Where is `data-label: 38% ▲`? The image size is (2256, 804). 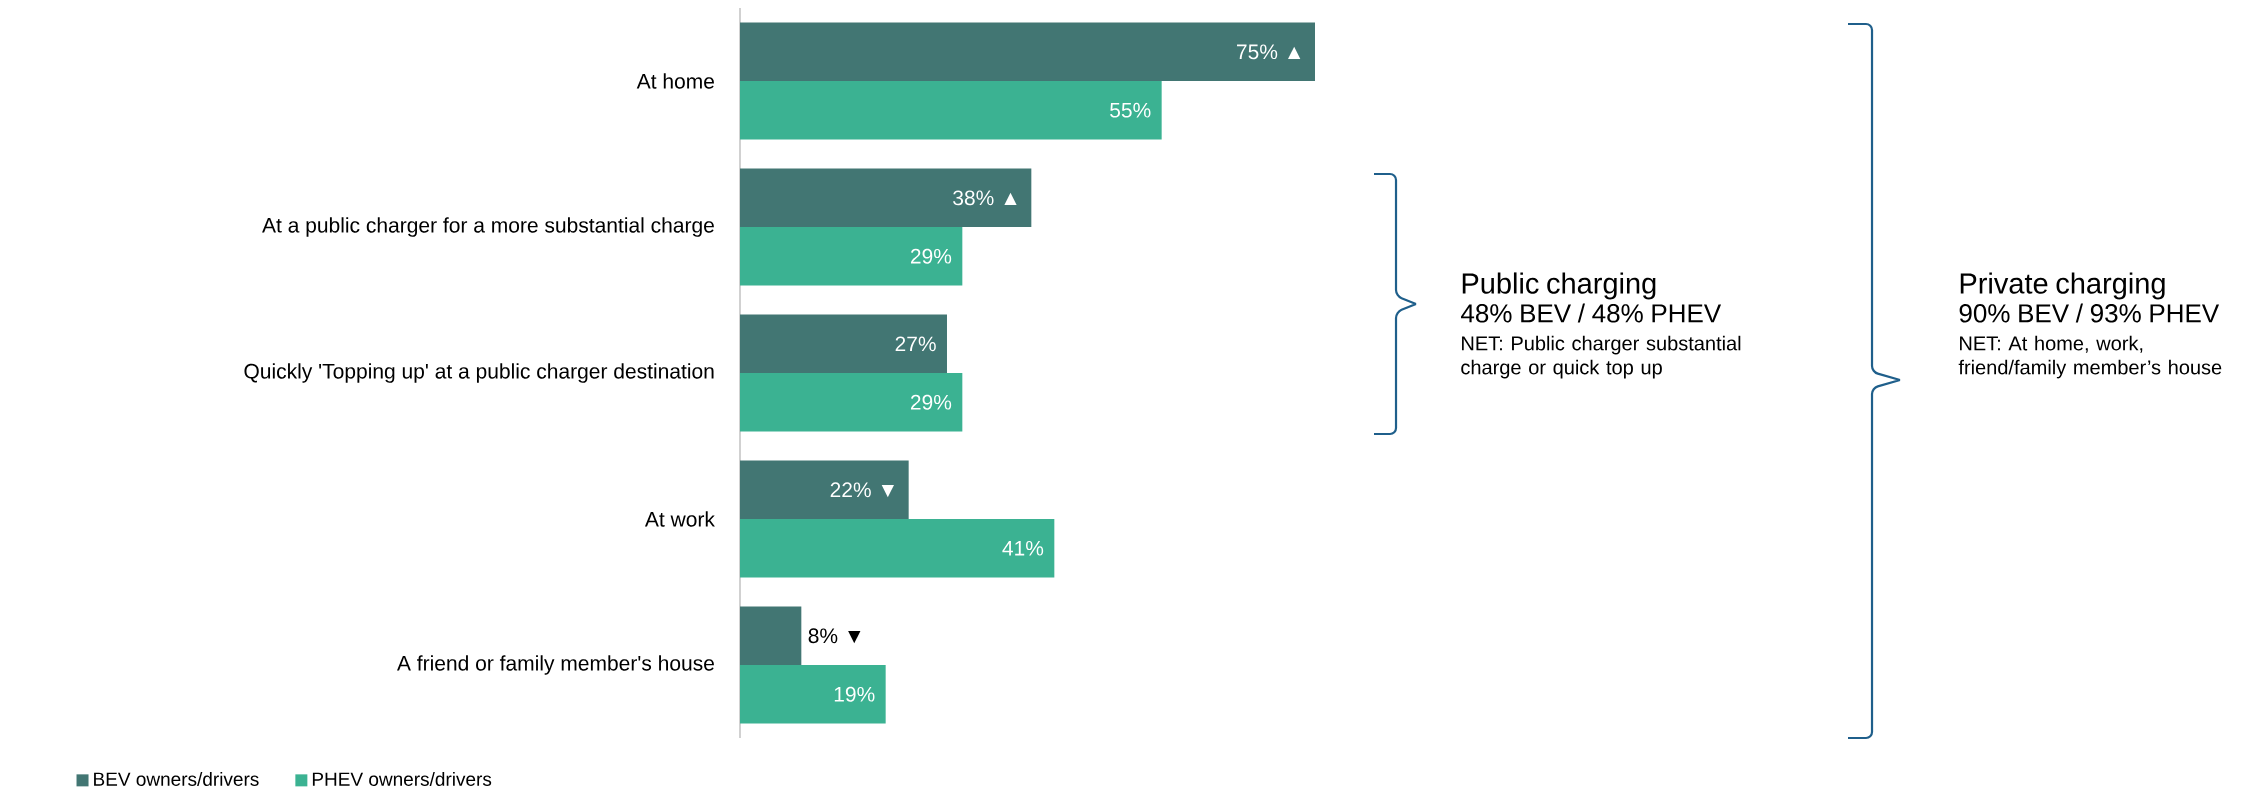 data-label: 38% ▲ is located at coordinates (985, 198).